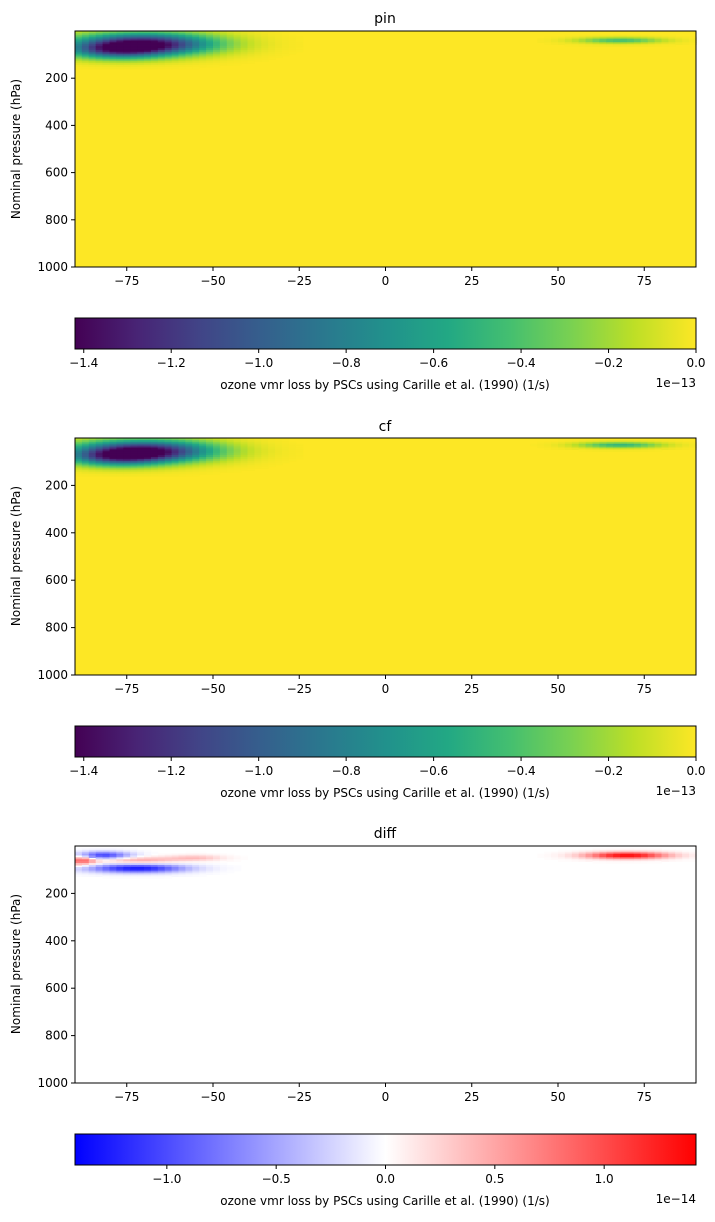 The width and height of the screenshot is (715, 1222). I want to click on y-tick-label: 1000, so click(52, 1083).